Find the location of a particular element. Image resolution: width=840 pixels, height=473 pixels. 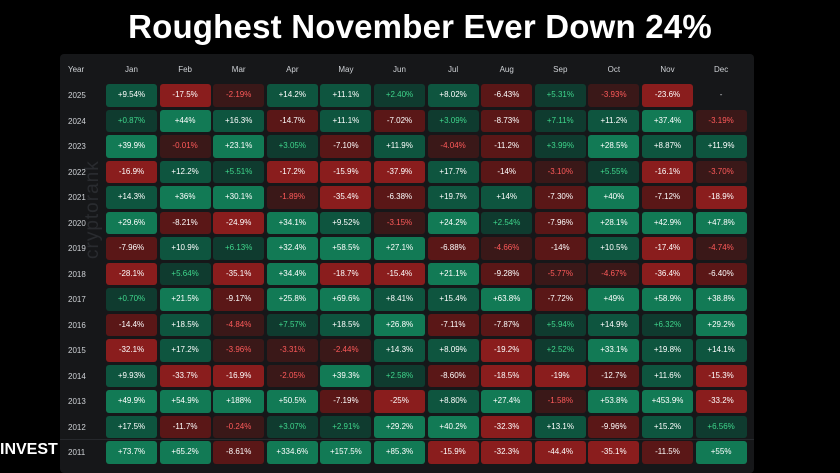

return-cell: -35.4% is located at coordinates (346, 197).